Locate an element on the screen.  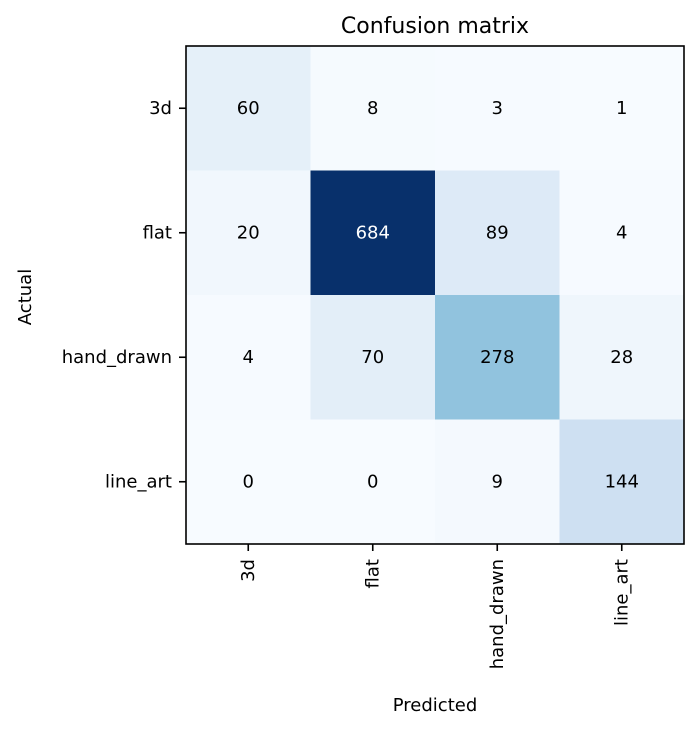
x-tick-label: flat is located at coordinates (372, 573).